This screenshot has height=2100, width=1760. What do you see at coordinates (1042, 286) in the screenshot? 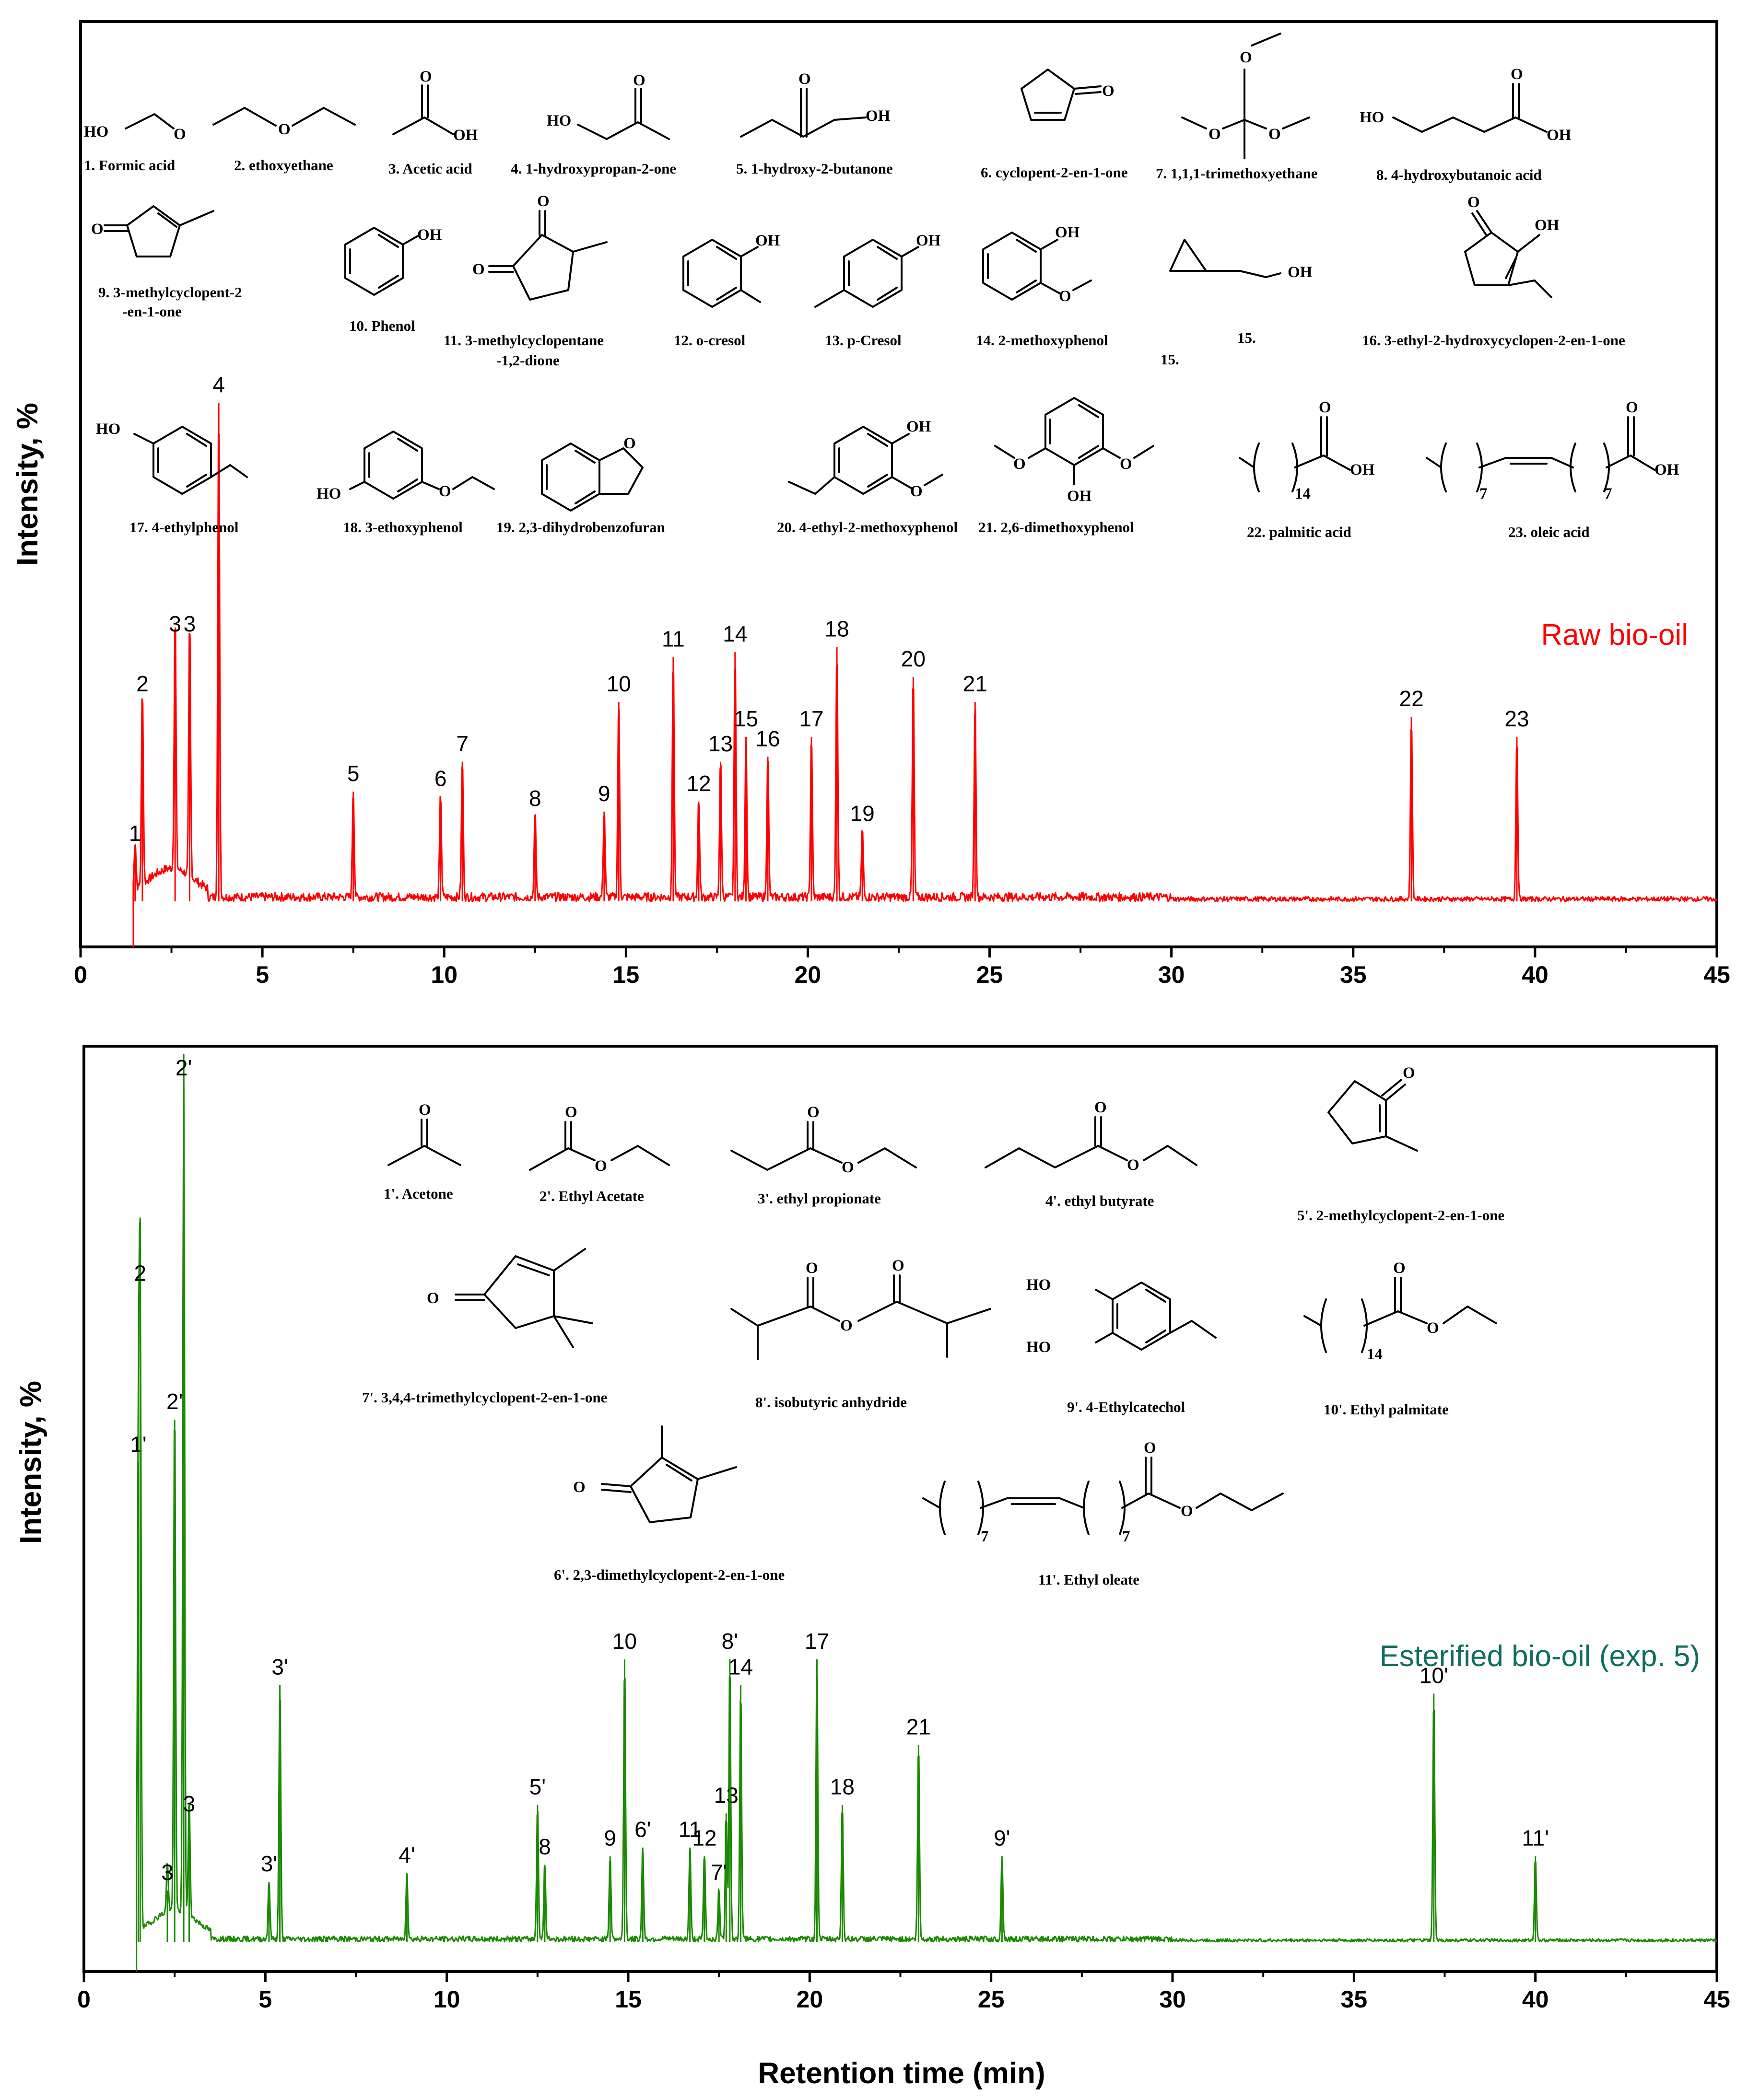
I see `structure-guaiacol: OH O 14. 2-methoxyphenol` at bounding box center [1042, 286].